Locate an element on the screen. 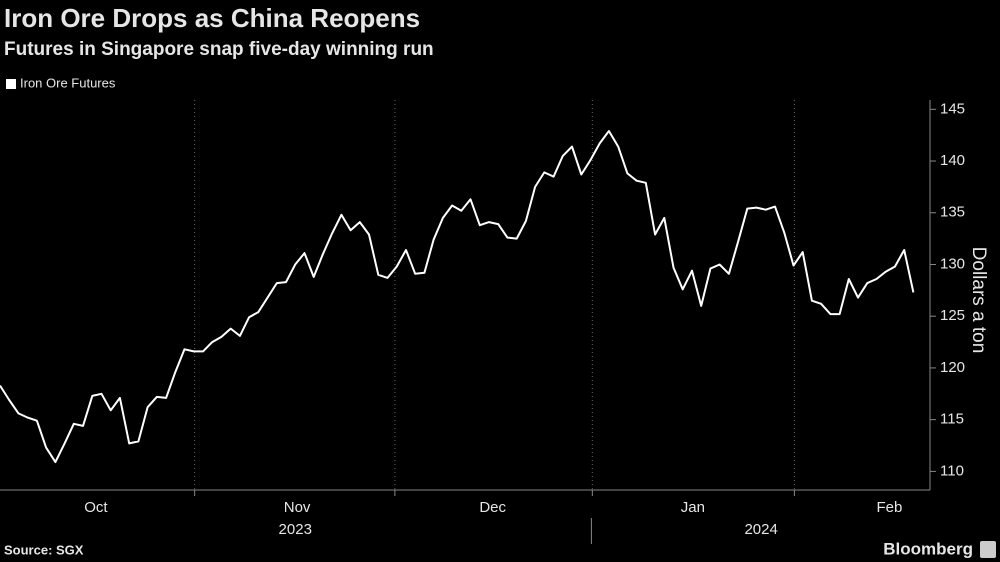  source: Source: SGX is located at coordinates (44, 549).